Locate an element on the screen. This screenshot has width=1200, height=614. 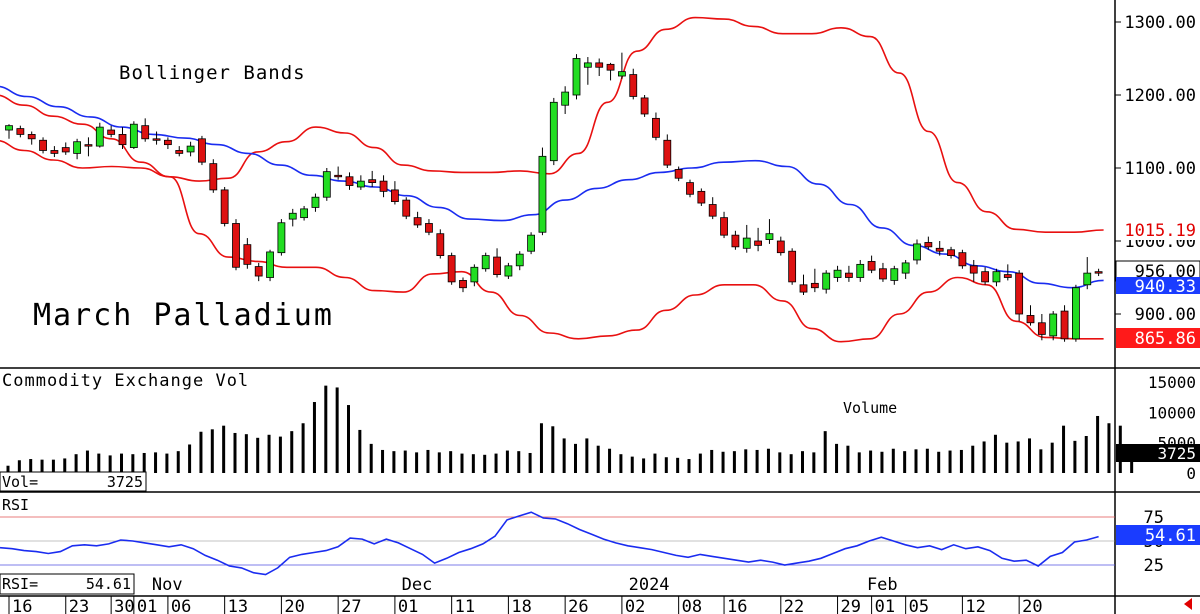
rsi-panel: 755025 is located at coordinates (582, 542).